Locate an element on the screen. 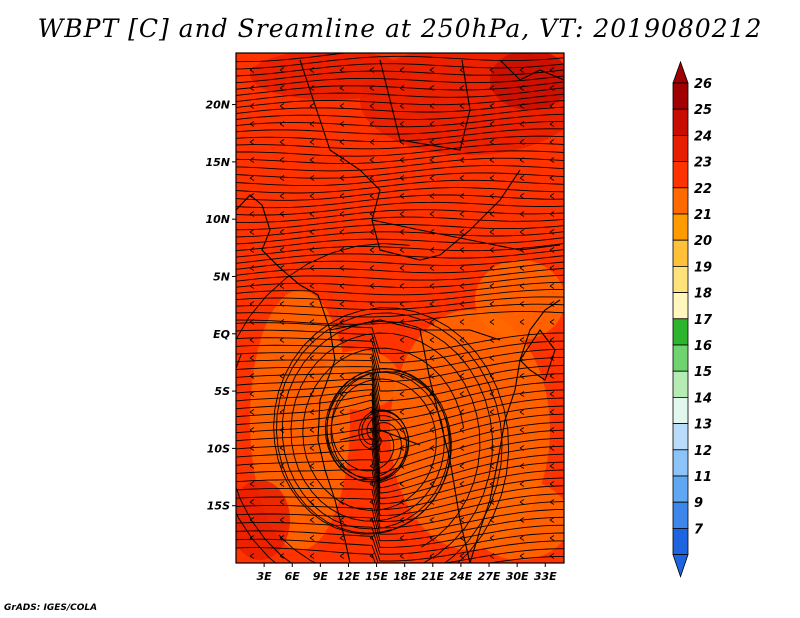  colorbar: 26 25 24 23 22 21 20 19 18 17 16 15 14 13 12 11 9 7 is located at coordinates (692, 319).